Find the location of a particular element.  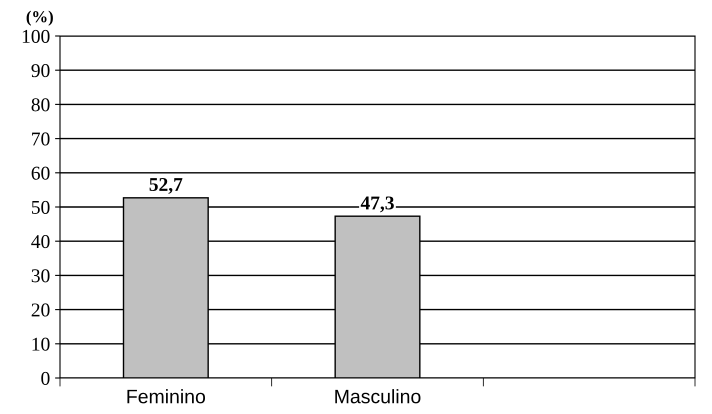

y-tick-label: 90 is located at coordinates (40, 71).